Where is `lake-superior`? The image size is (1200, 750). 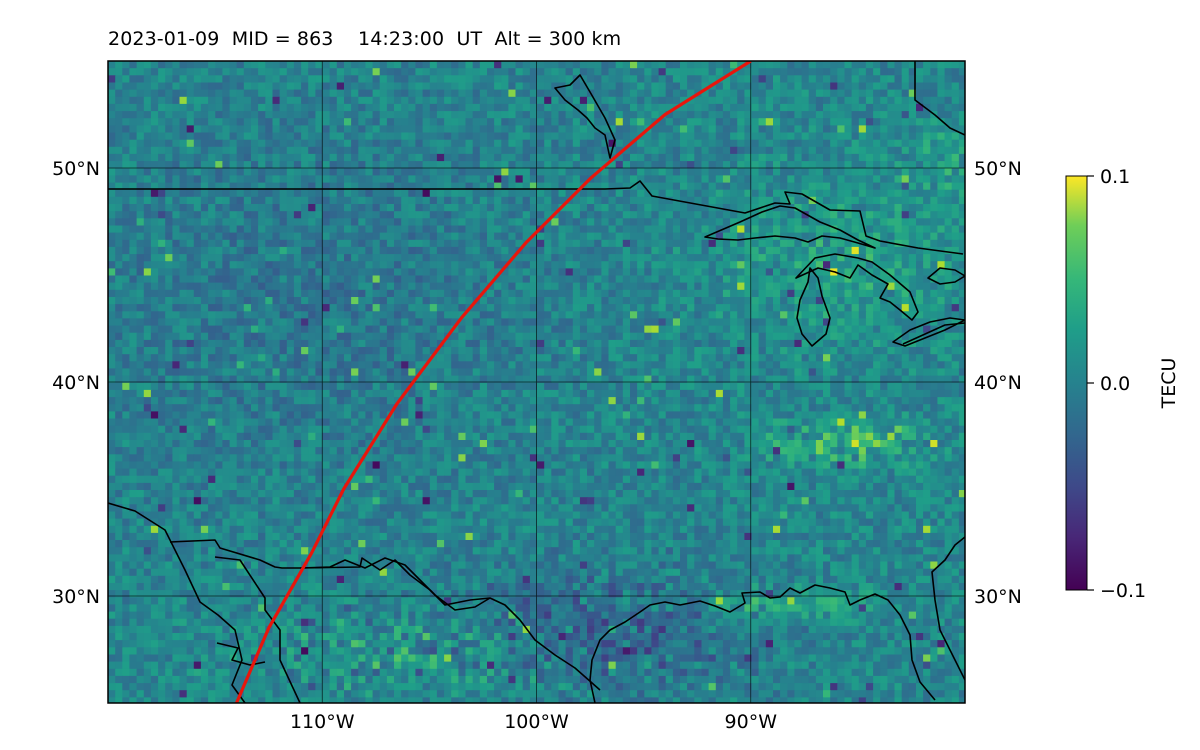 lake-superior is located at coordinates (790, 227).